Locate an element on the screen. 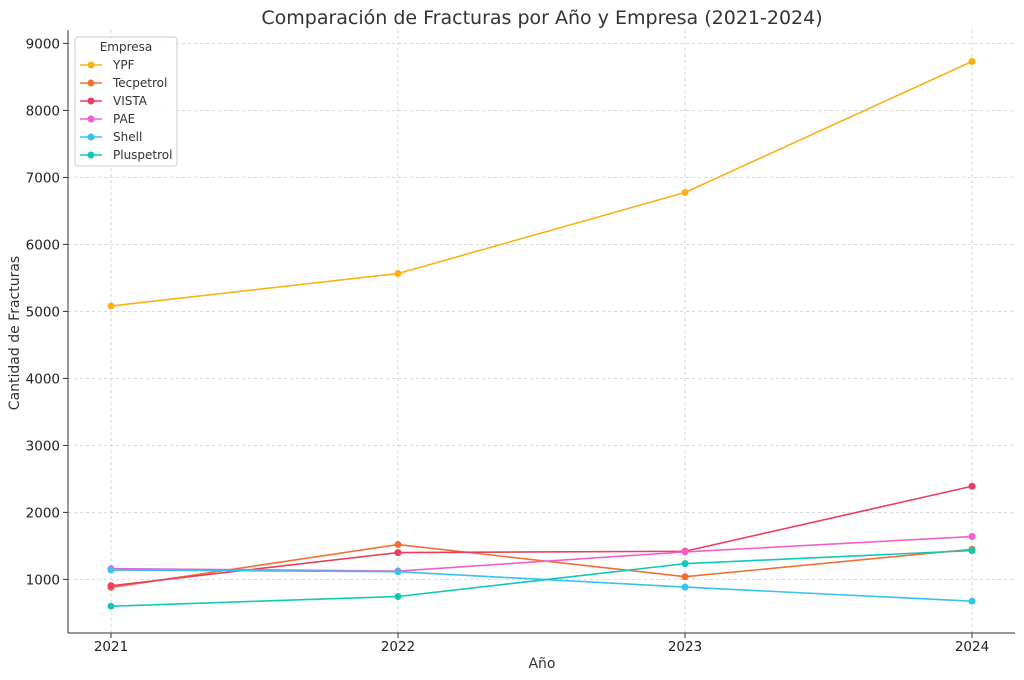  y-tick-label: 5000 is located at coordinates (43, 312).